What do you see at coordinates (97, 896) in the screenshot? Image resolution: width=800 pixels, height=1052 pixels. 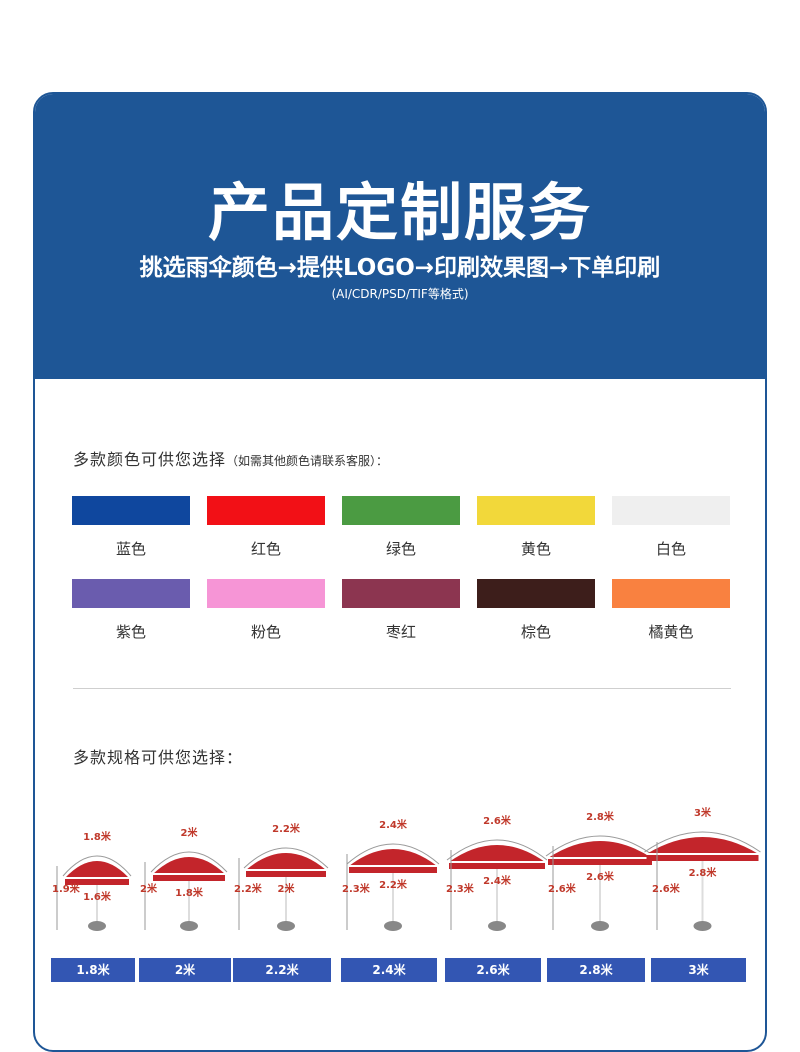 I see `canopy-label: 1.6米` at bounding box center [97, 896].